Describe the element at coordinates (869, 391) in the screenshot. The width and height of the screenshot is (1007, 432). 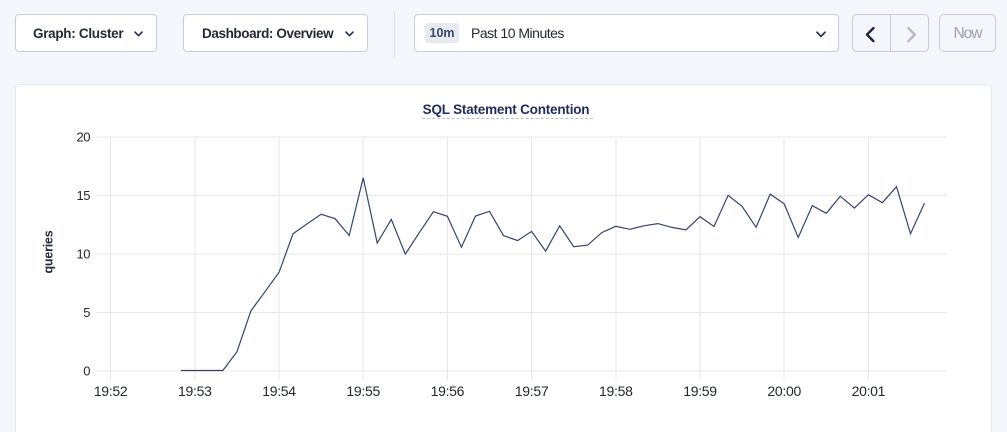
I see `svg-text: 20:01` at that location.